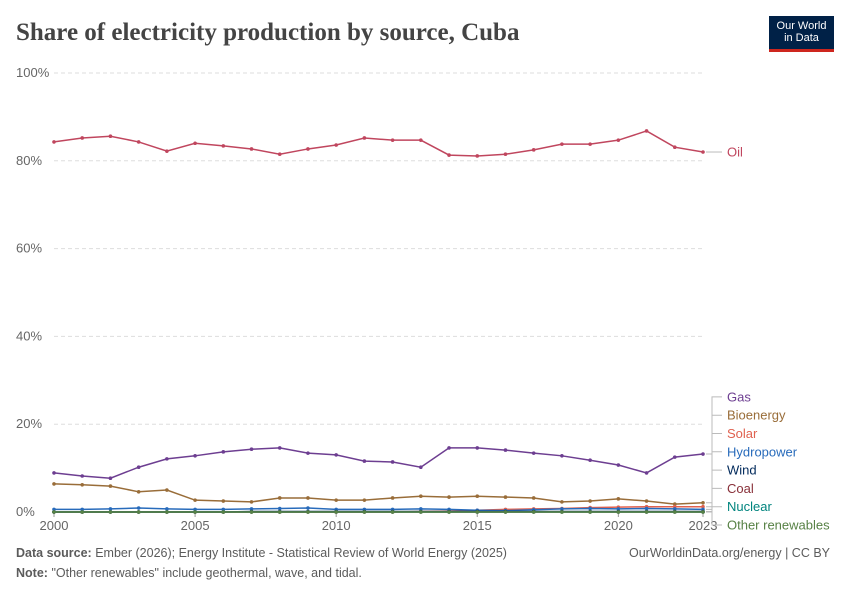 The image size is (850, 600). Describe the element at coordinates (29, 335) in the screenshot. I see `y-tick-label: 40%` at that location.